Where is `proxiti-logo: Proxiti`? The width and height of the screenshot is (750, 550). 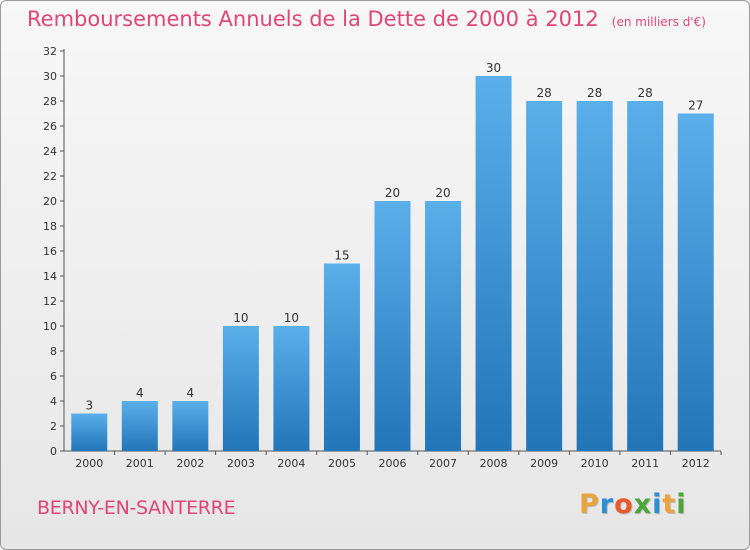
proxiti-logo: Proxiti is located at coordinates (633, 504).